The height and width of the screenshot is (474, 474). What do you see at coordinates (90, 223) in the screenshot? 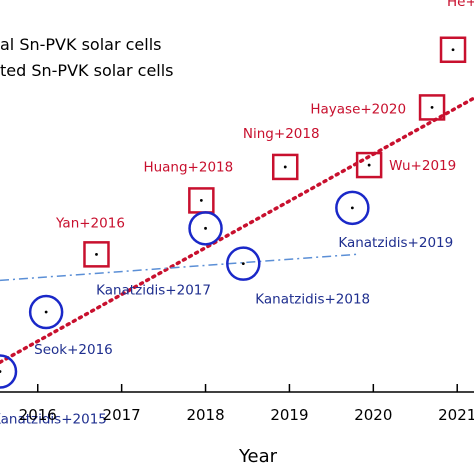
I see `red-point-label: Yan+2016` at bounding box center [90, 223].